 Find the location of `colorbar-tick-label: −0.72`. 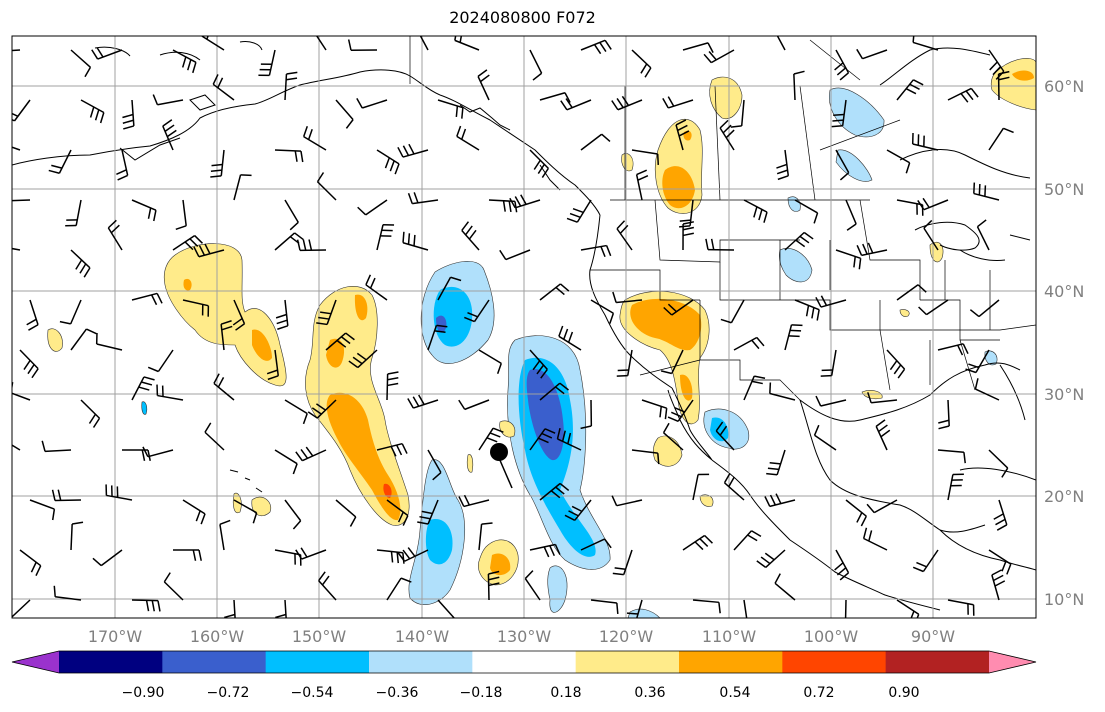

colorbar-tick-label: −0.72 is located at coordinates (228, 693).